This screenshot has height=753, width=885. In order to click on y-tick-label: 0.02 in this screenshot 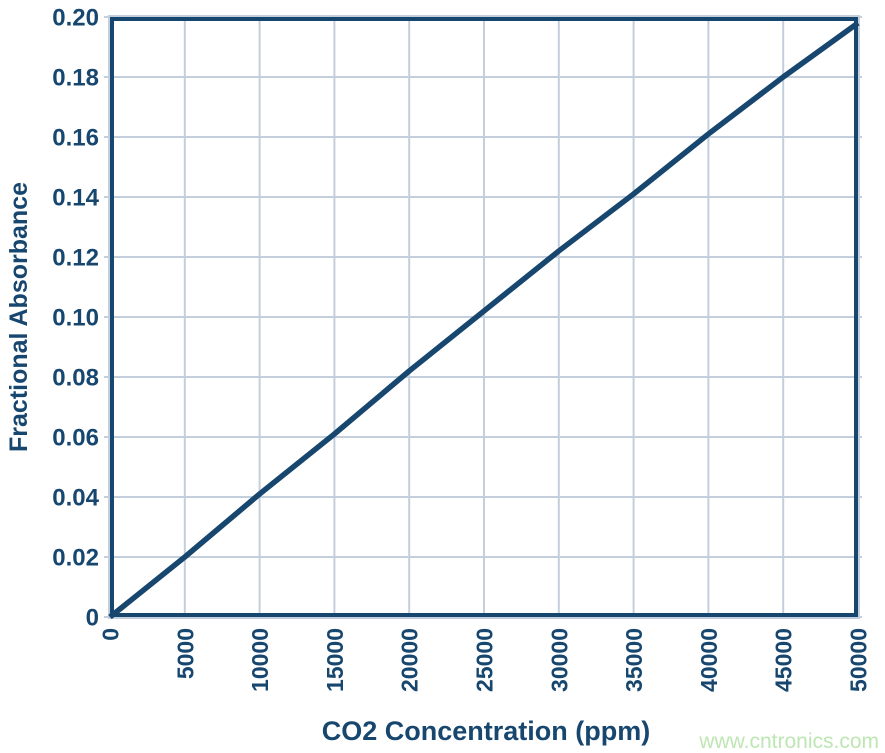, I will do `click(75, 558)`.